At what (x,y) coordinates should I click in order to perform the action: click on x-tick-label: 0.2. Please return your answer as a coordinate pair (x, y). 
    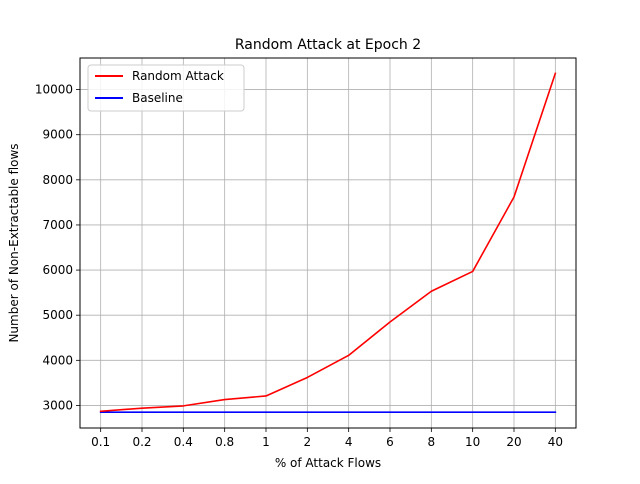
    Looking at the image, I should click on (141, 442).